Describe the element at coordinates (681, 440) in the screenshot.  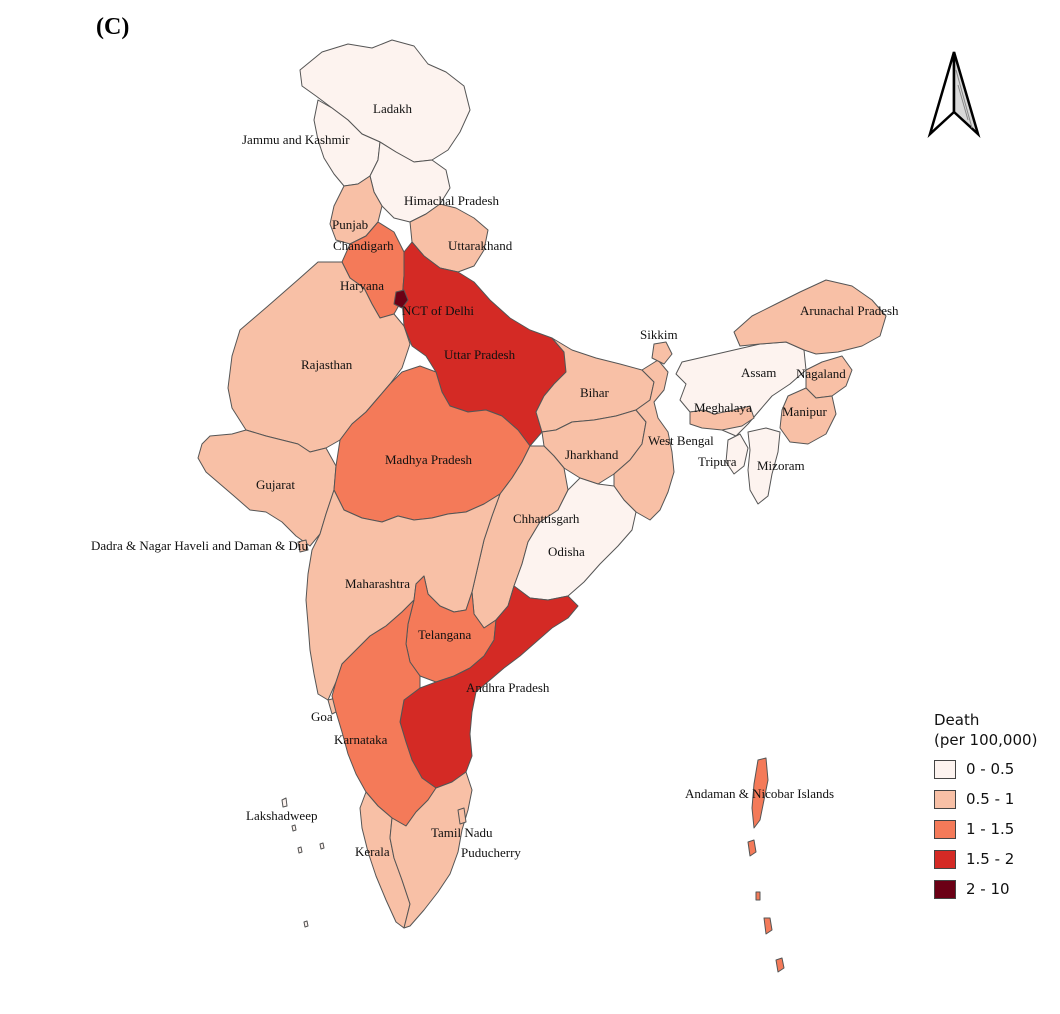
I see `label-west-bengal: West Bengal` at that location.